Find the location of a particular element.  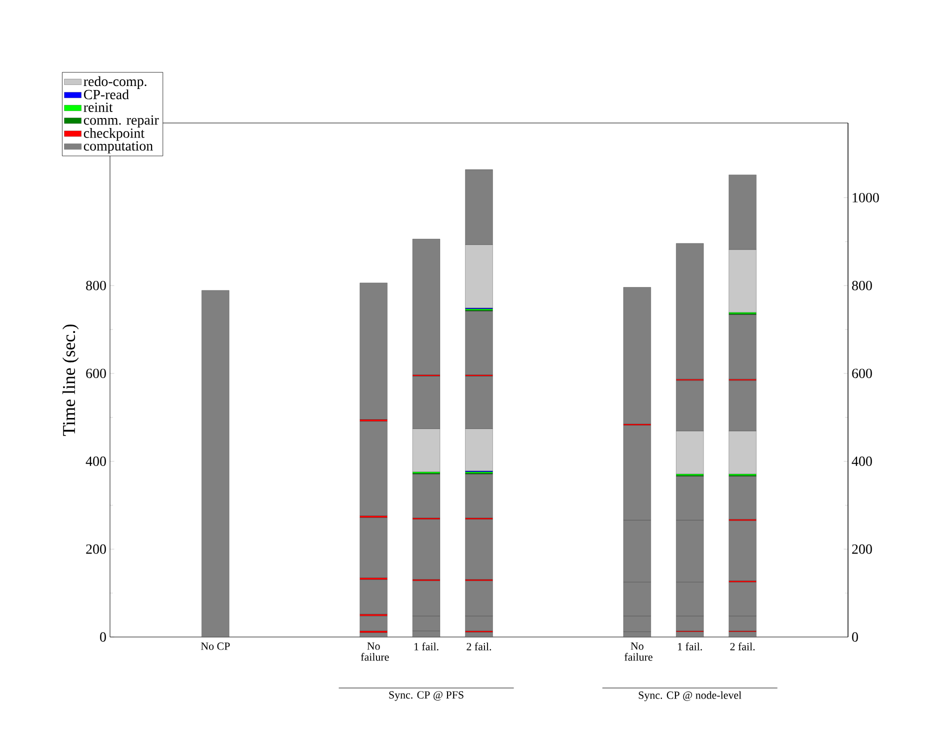

y2-tick-label: 200 is located at coordinates (862, 549).